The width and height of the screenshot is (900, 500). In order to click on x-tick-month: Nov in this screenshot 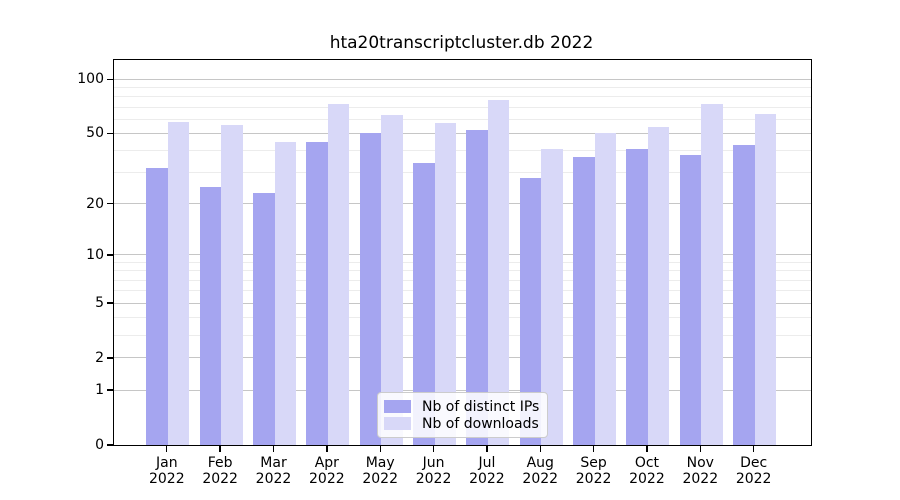, I will do `click(700, 463)`.